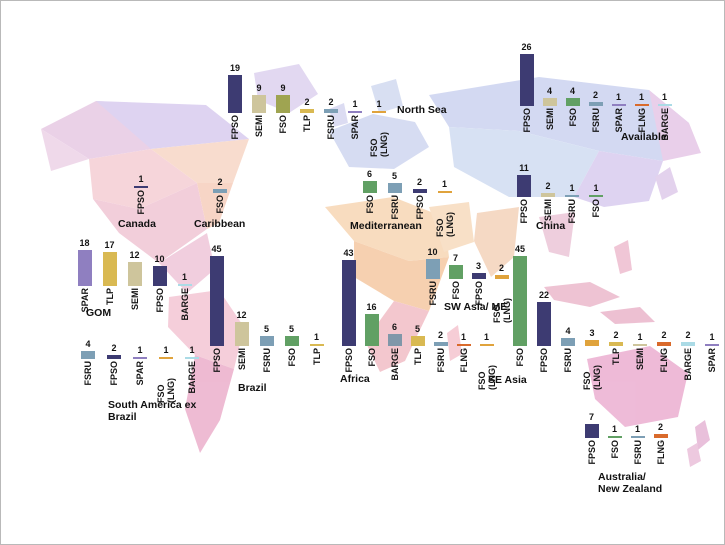  I want to click on bar-china-fsru, so click(572, 196).